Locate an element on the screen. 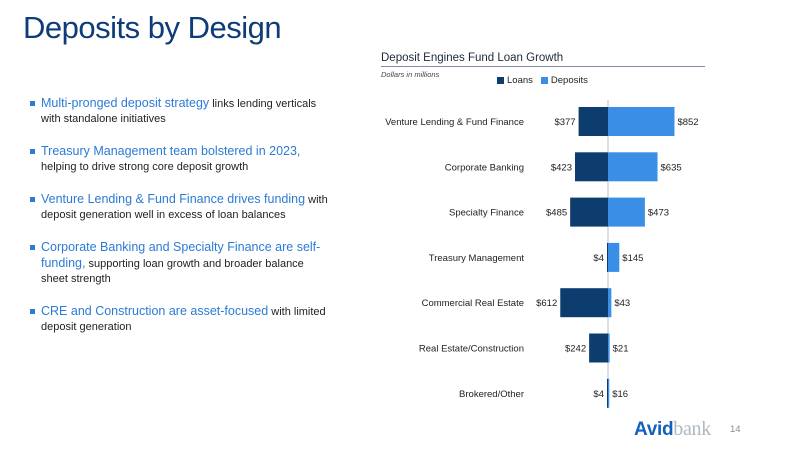  data-label-deposits: $852 is located at coordinates (687, 122).